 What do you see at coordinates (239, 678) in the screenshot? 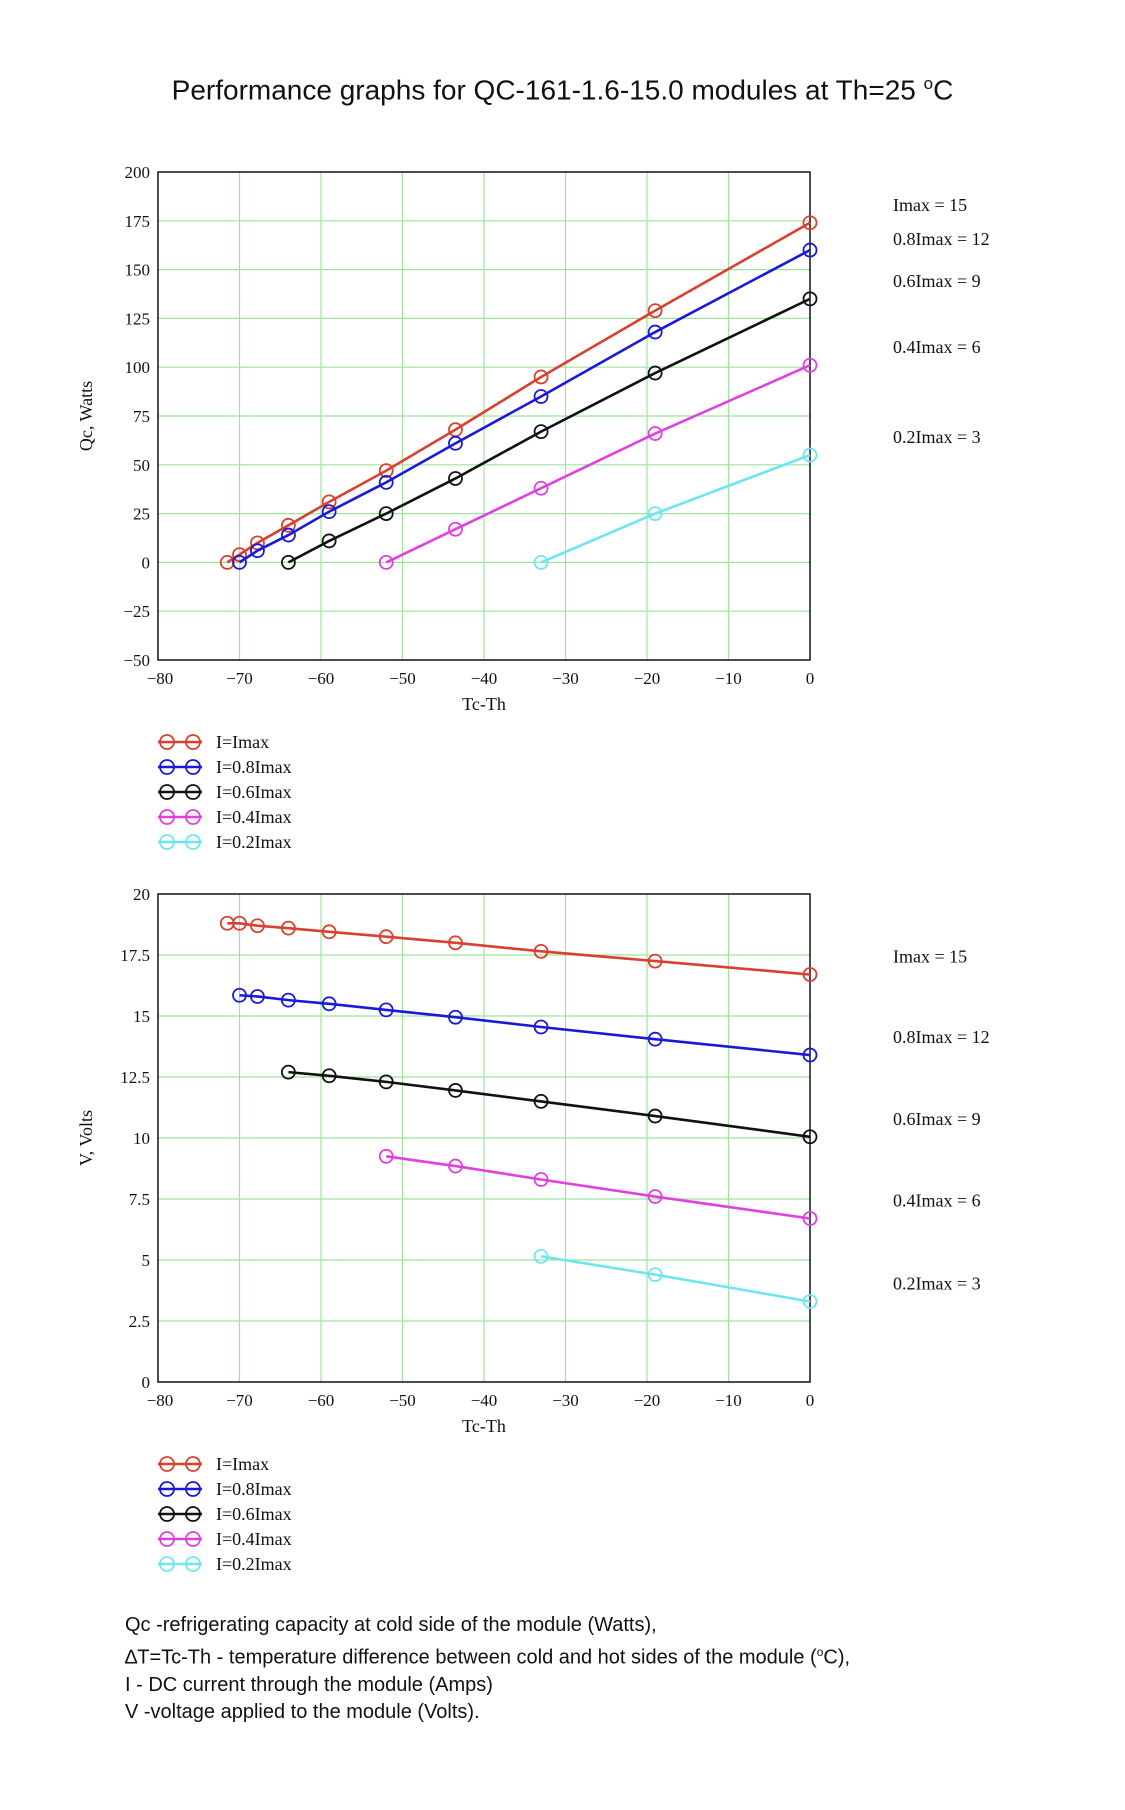
I see `x-tick-label: −70` at bounding box center [239, 678].